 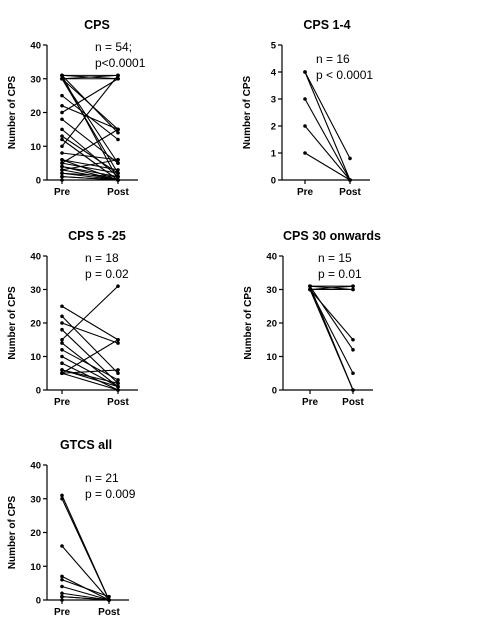 I want to click on stat-annotation: n = 15, so click(x=335, y=258).